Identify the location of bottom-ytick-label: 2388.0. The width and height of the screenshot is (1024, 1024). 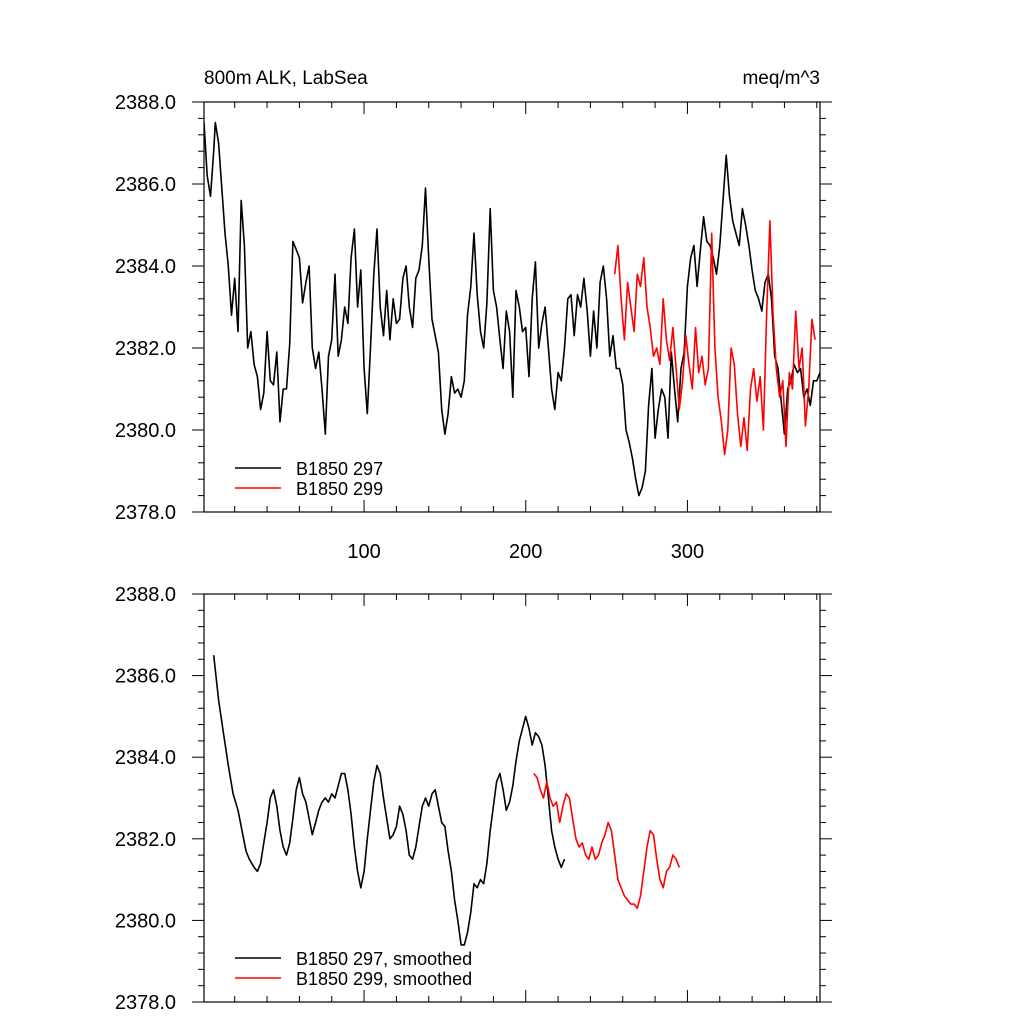
(145, 595).